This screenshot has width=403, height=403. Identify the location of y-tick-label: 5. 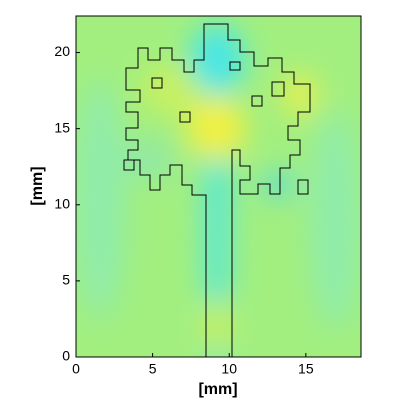
(66, 280).